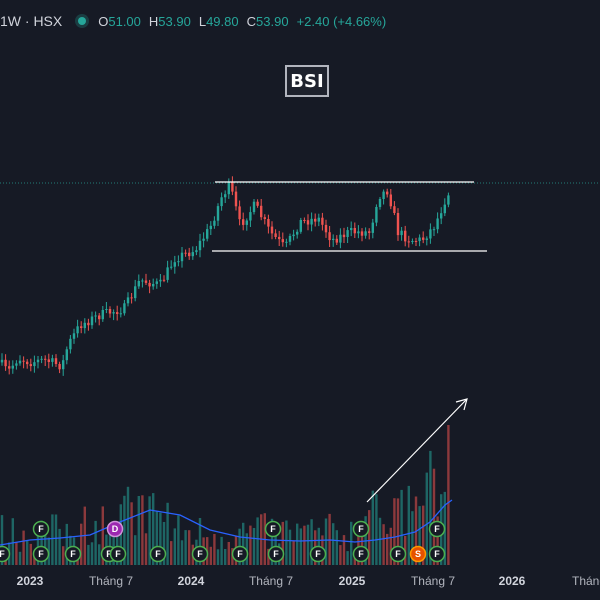 The width and height of the screenshot is (600, 600). I want to click on symbol-interval: 1W · HSX, so click(31, 21).